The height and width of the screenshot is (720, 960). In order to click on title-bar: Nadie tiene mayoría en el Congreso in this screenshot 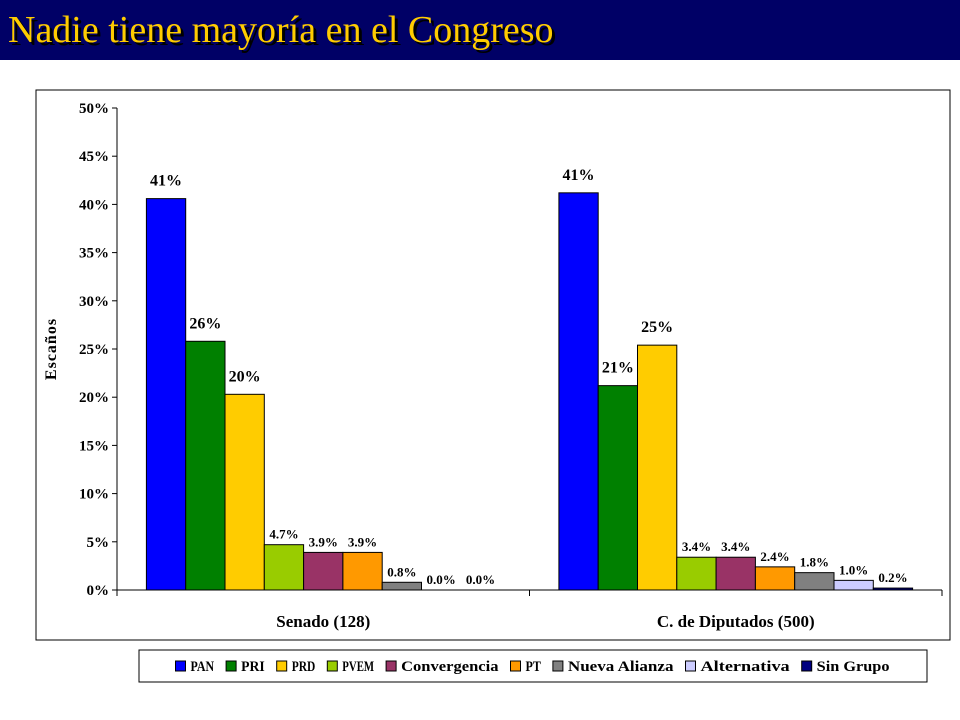, I will do `click(480, 30)`.